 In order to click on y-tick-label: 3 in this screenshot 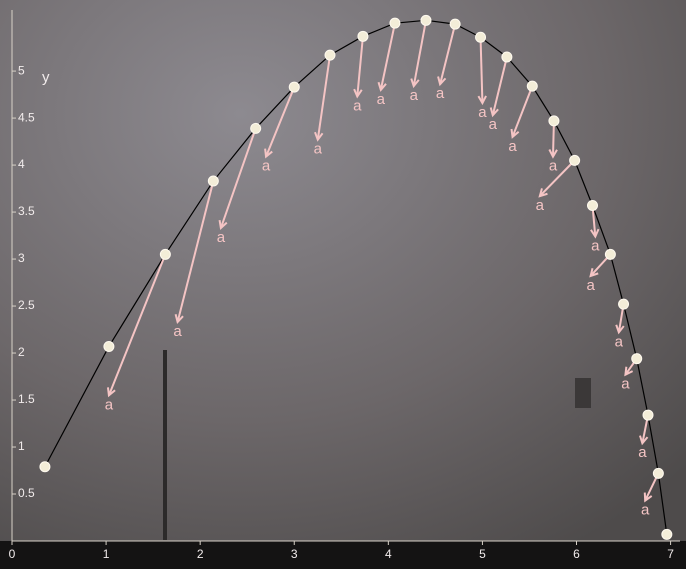, I will do `click(21, 258)`.